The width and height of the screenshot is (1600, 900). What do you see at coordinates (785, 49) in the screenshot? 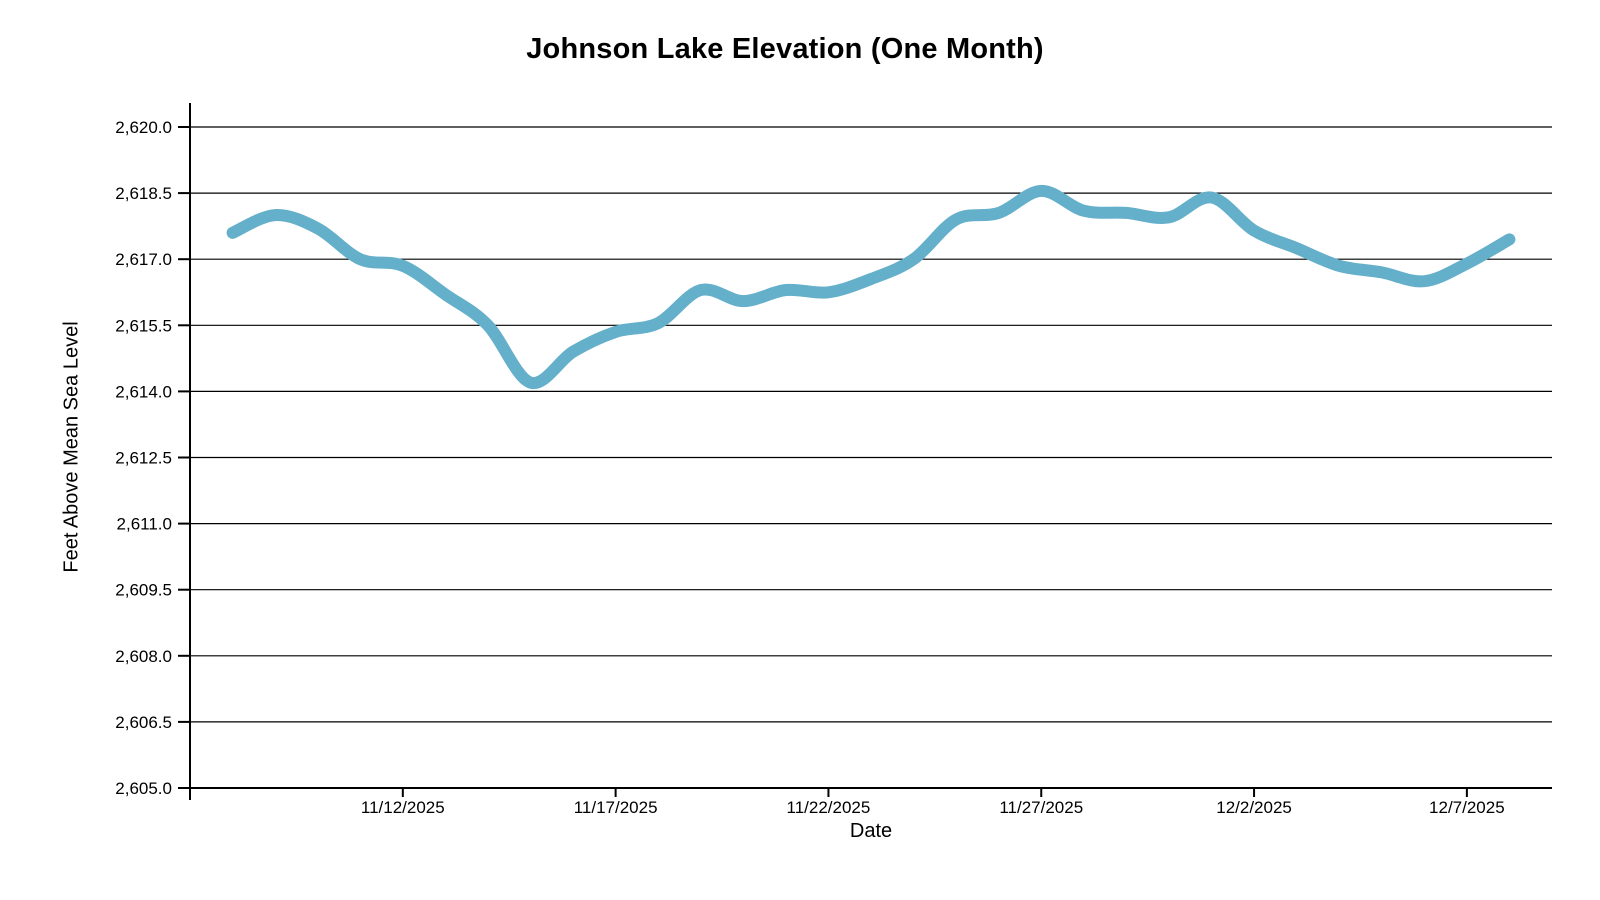
I see `chart-title: Johnson Lake Elevation (One Month)` at bounding box center [785, 49].